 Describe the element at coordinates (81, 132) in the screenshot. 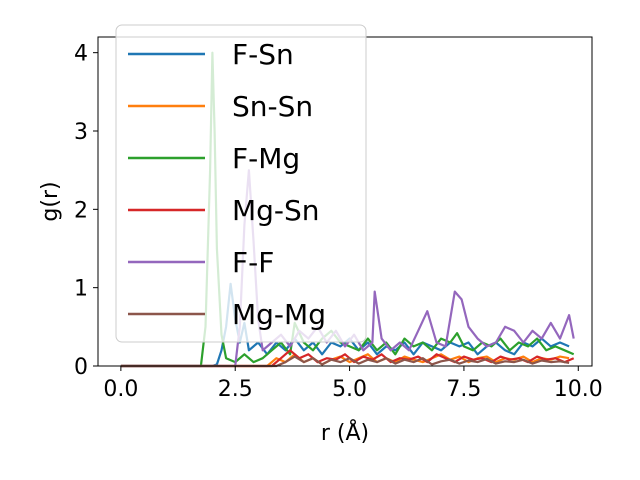

I see `y-tick-label: 3` at that location.